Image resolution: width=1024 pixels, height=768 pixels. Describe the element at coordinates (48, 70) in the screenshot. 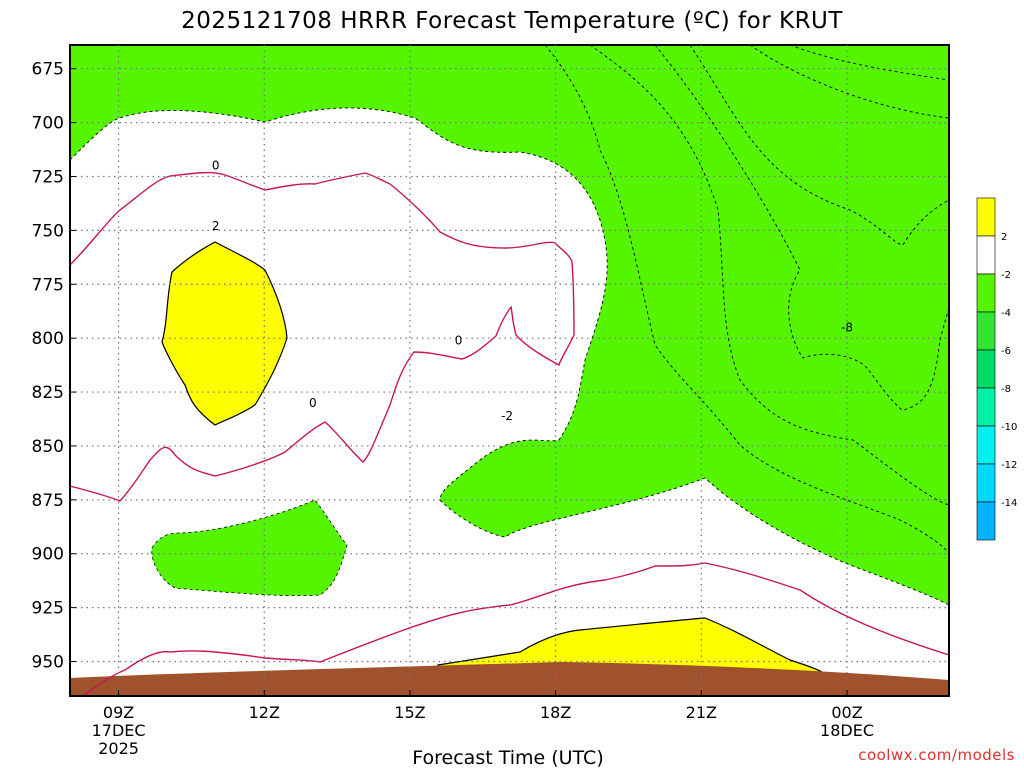

I see `y-tick-label: 675` at that location.